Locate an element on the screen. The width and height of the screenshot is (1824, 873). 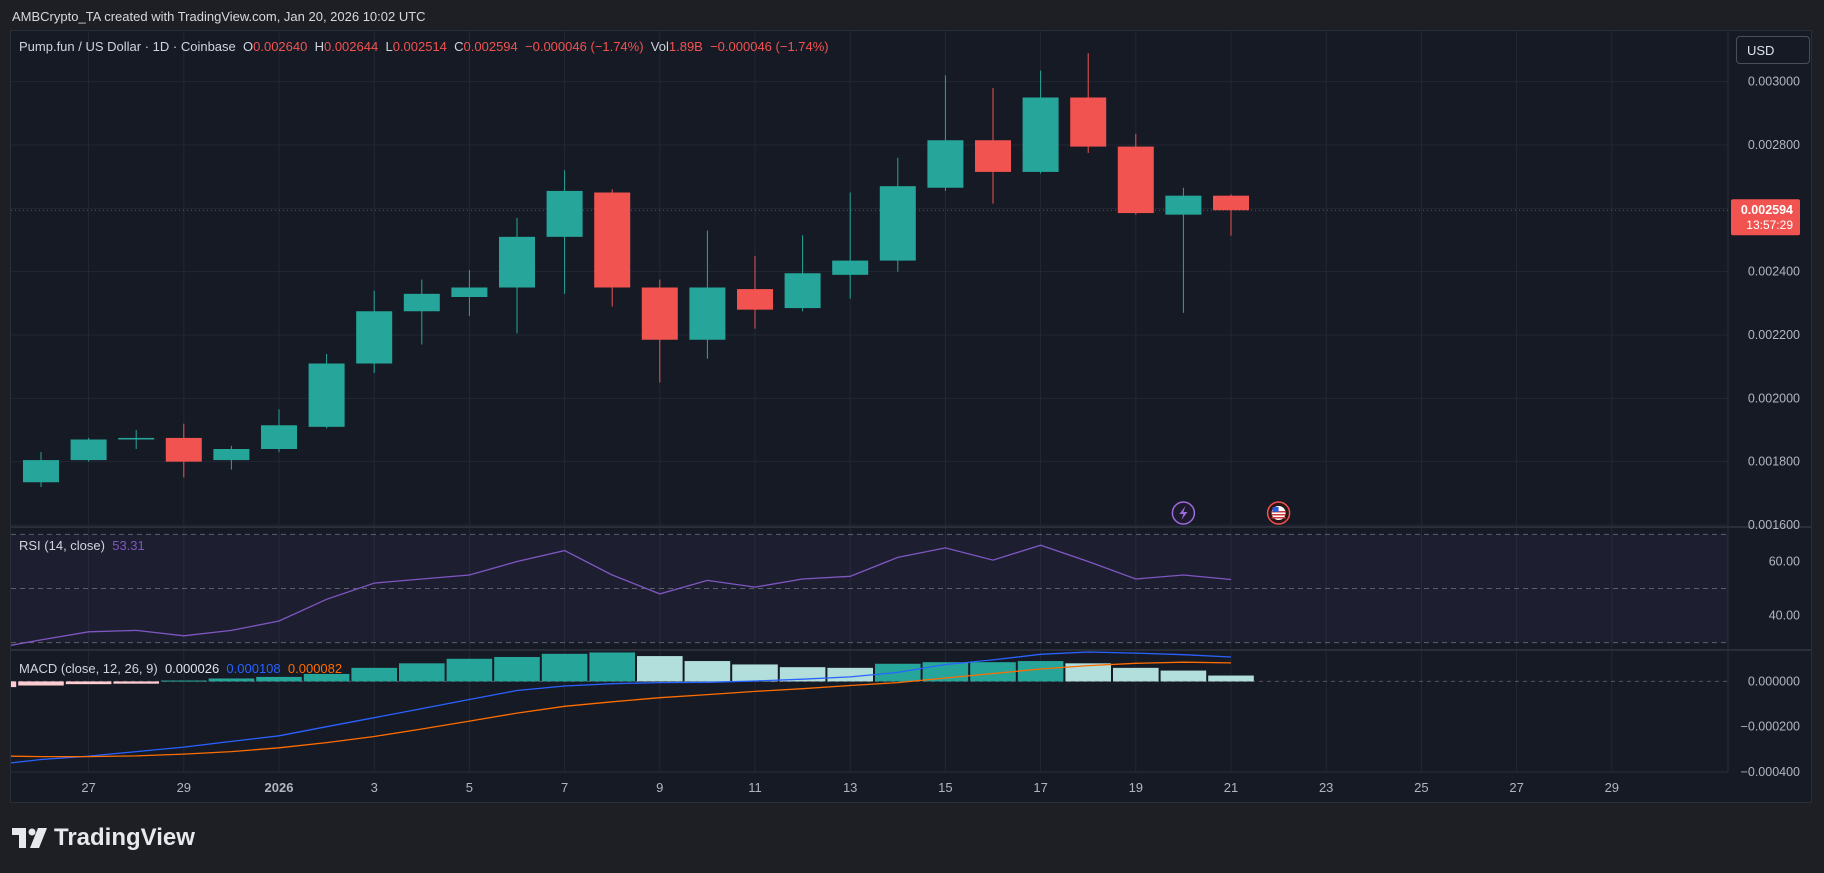
time-tick-label: 7 is located at coordinates (564, 787).